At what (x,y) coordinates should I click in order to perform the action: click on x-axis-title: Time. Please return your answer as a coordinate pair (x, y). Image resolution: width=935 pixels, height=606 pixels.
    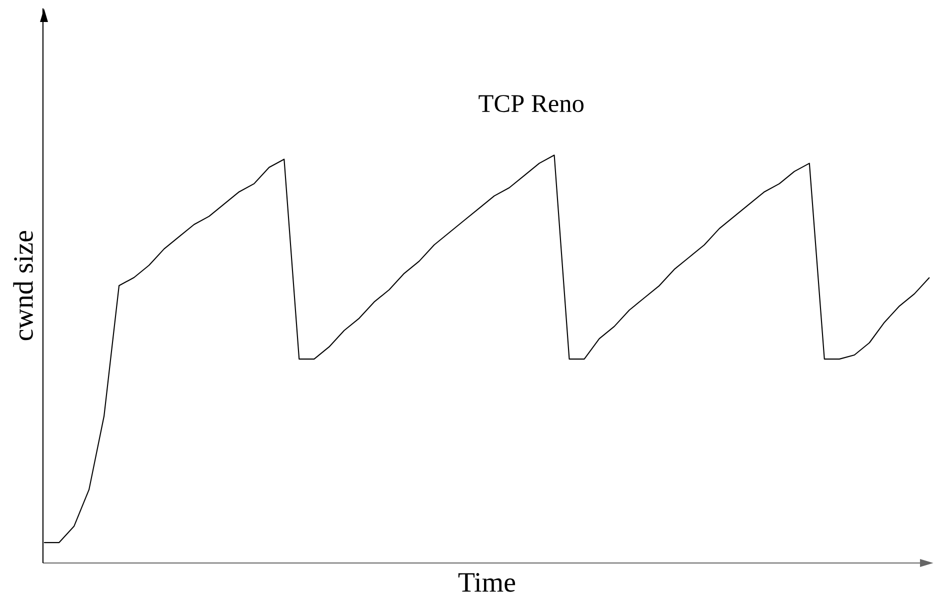
    Looking at the image, I should click on (487, 582).